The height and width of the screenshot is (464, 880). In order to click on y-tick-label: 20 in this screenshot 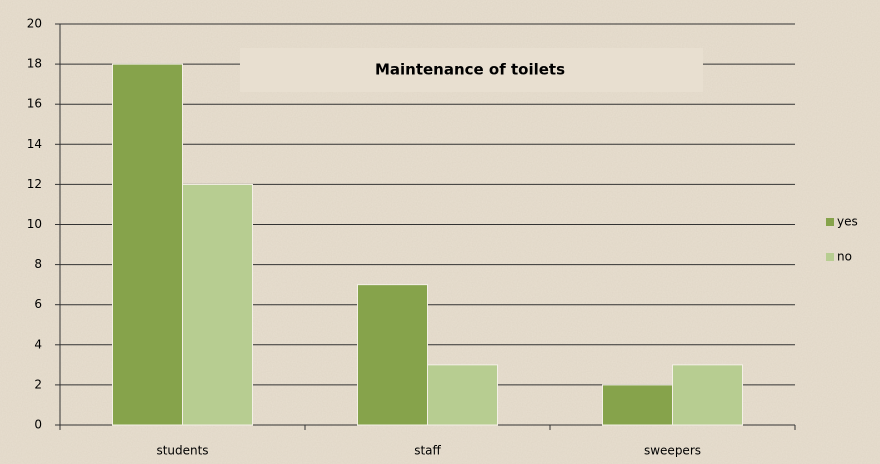, I will do `click(34, 24)`.